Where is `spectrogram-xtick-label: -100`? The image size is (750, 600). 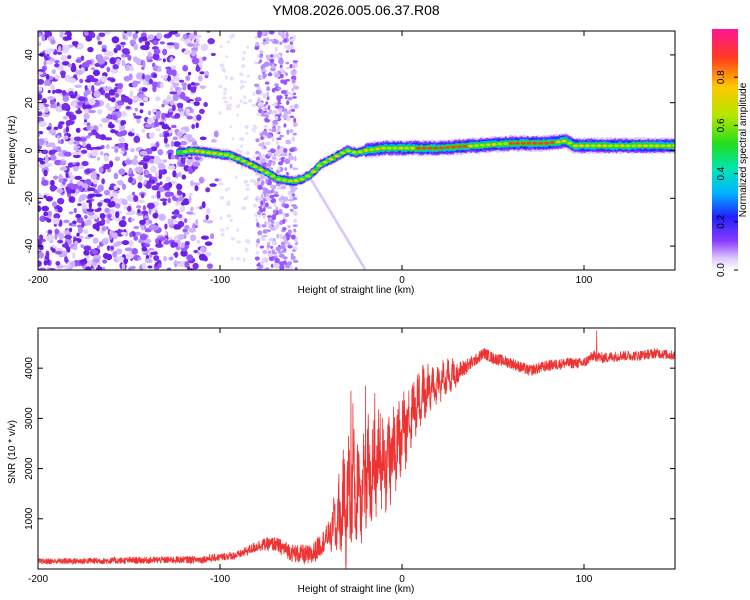
spectrogram-xtick-label: -100 is located at coordinates (220, 280).